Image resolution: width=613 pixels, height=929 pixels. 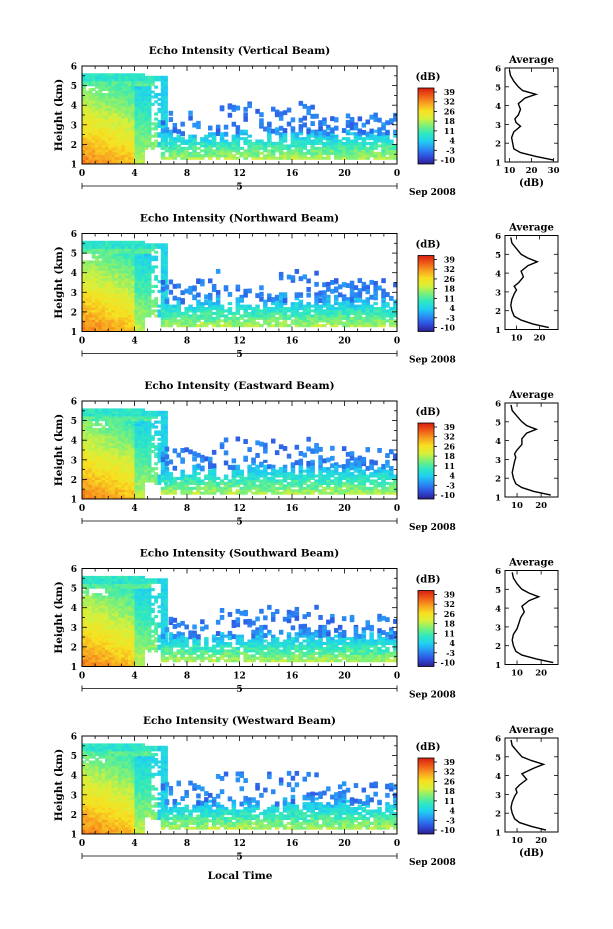 What do you see at coordinates (239, 721) in the screenshot?
I see `panel-title: Echo Intensity (Westward Beam)` at bounding box center [239, 721].